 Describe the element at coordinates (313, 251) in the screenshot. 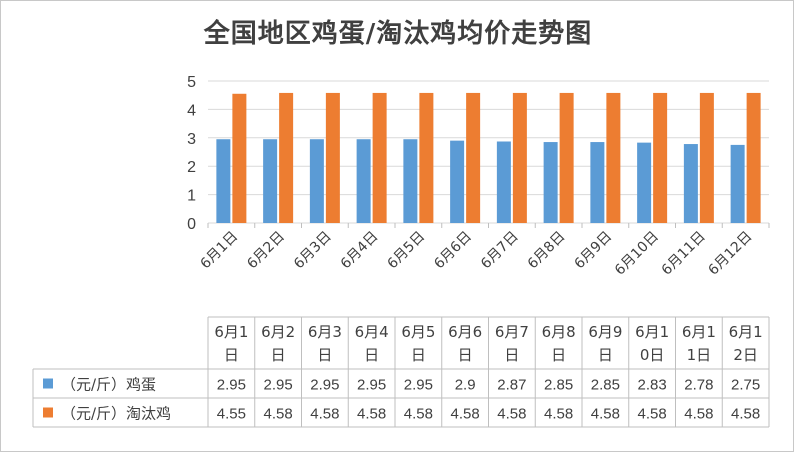

I see `x-category-label: 6月3日` at that location.